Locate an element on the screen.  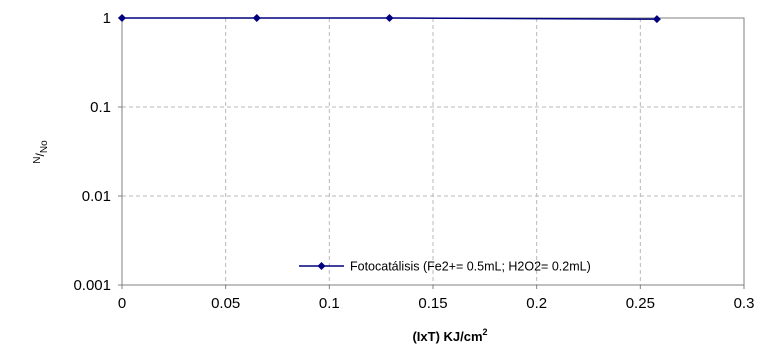
svg-text: N/No is located at coordinates (41, 152).